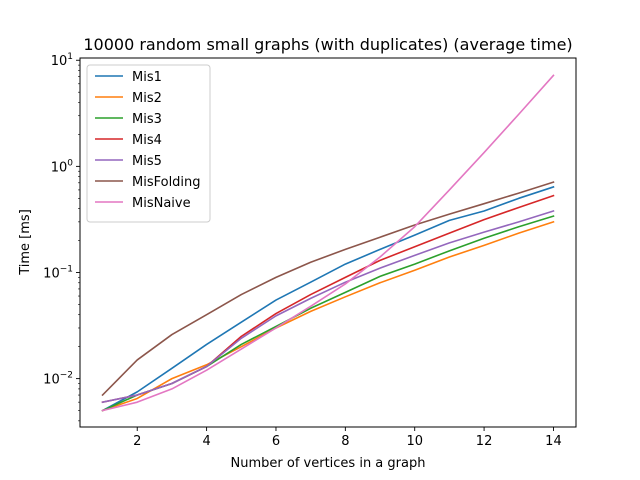  Describe the element at coordinates (62, 166) in the screenshot. I see `y-tick-label: 10⁰` at that location.